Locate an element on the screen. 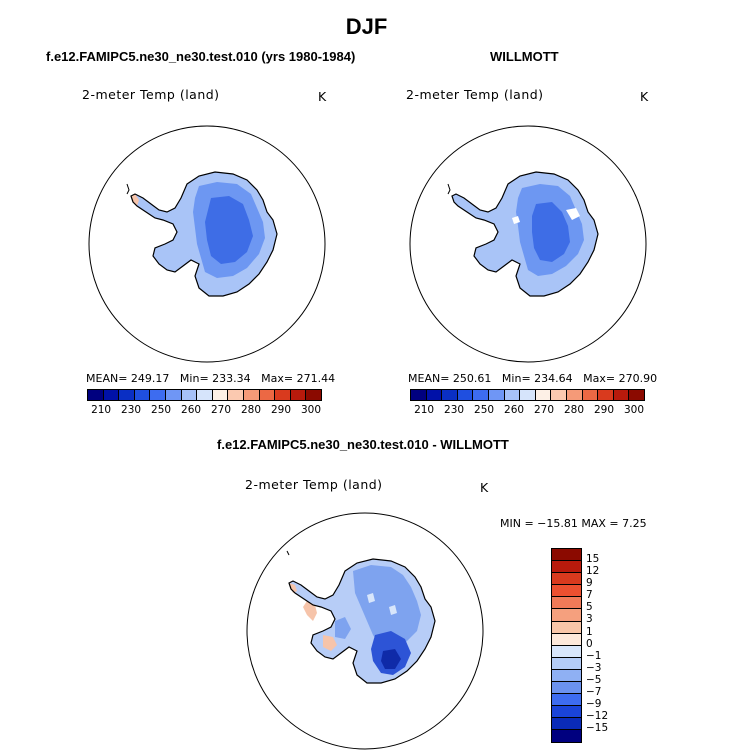 The width and height of the screenshot is (733, 751). main-title: DJF is located at coordinates (366, 26).